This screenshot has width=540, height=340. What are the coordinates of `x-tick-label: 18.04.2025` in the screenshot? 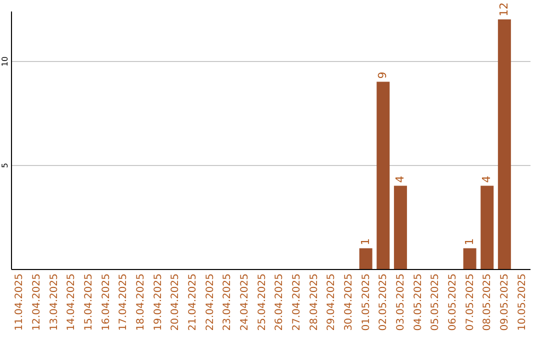 It's located at (141, 302).